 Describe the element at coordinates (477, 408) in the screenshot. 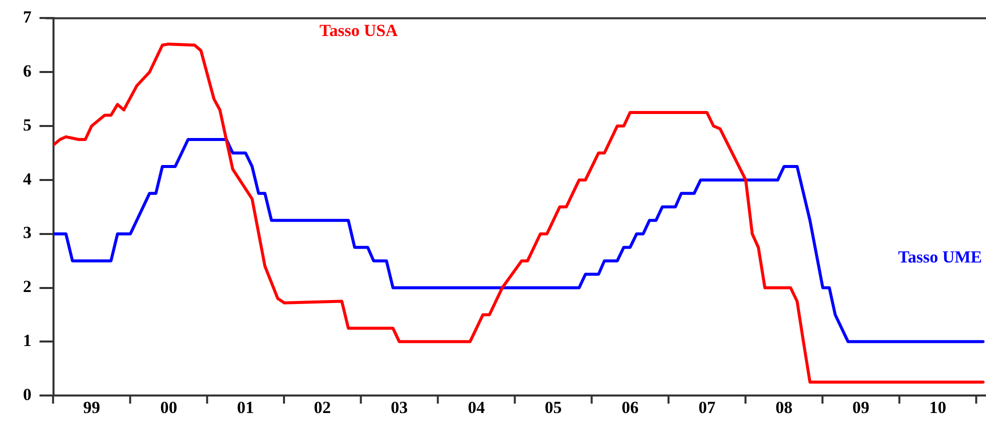

I see `x-tick-label: 04` at that location.